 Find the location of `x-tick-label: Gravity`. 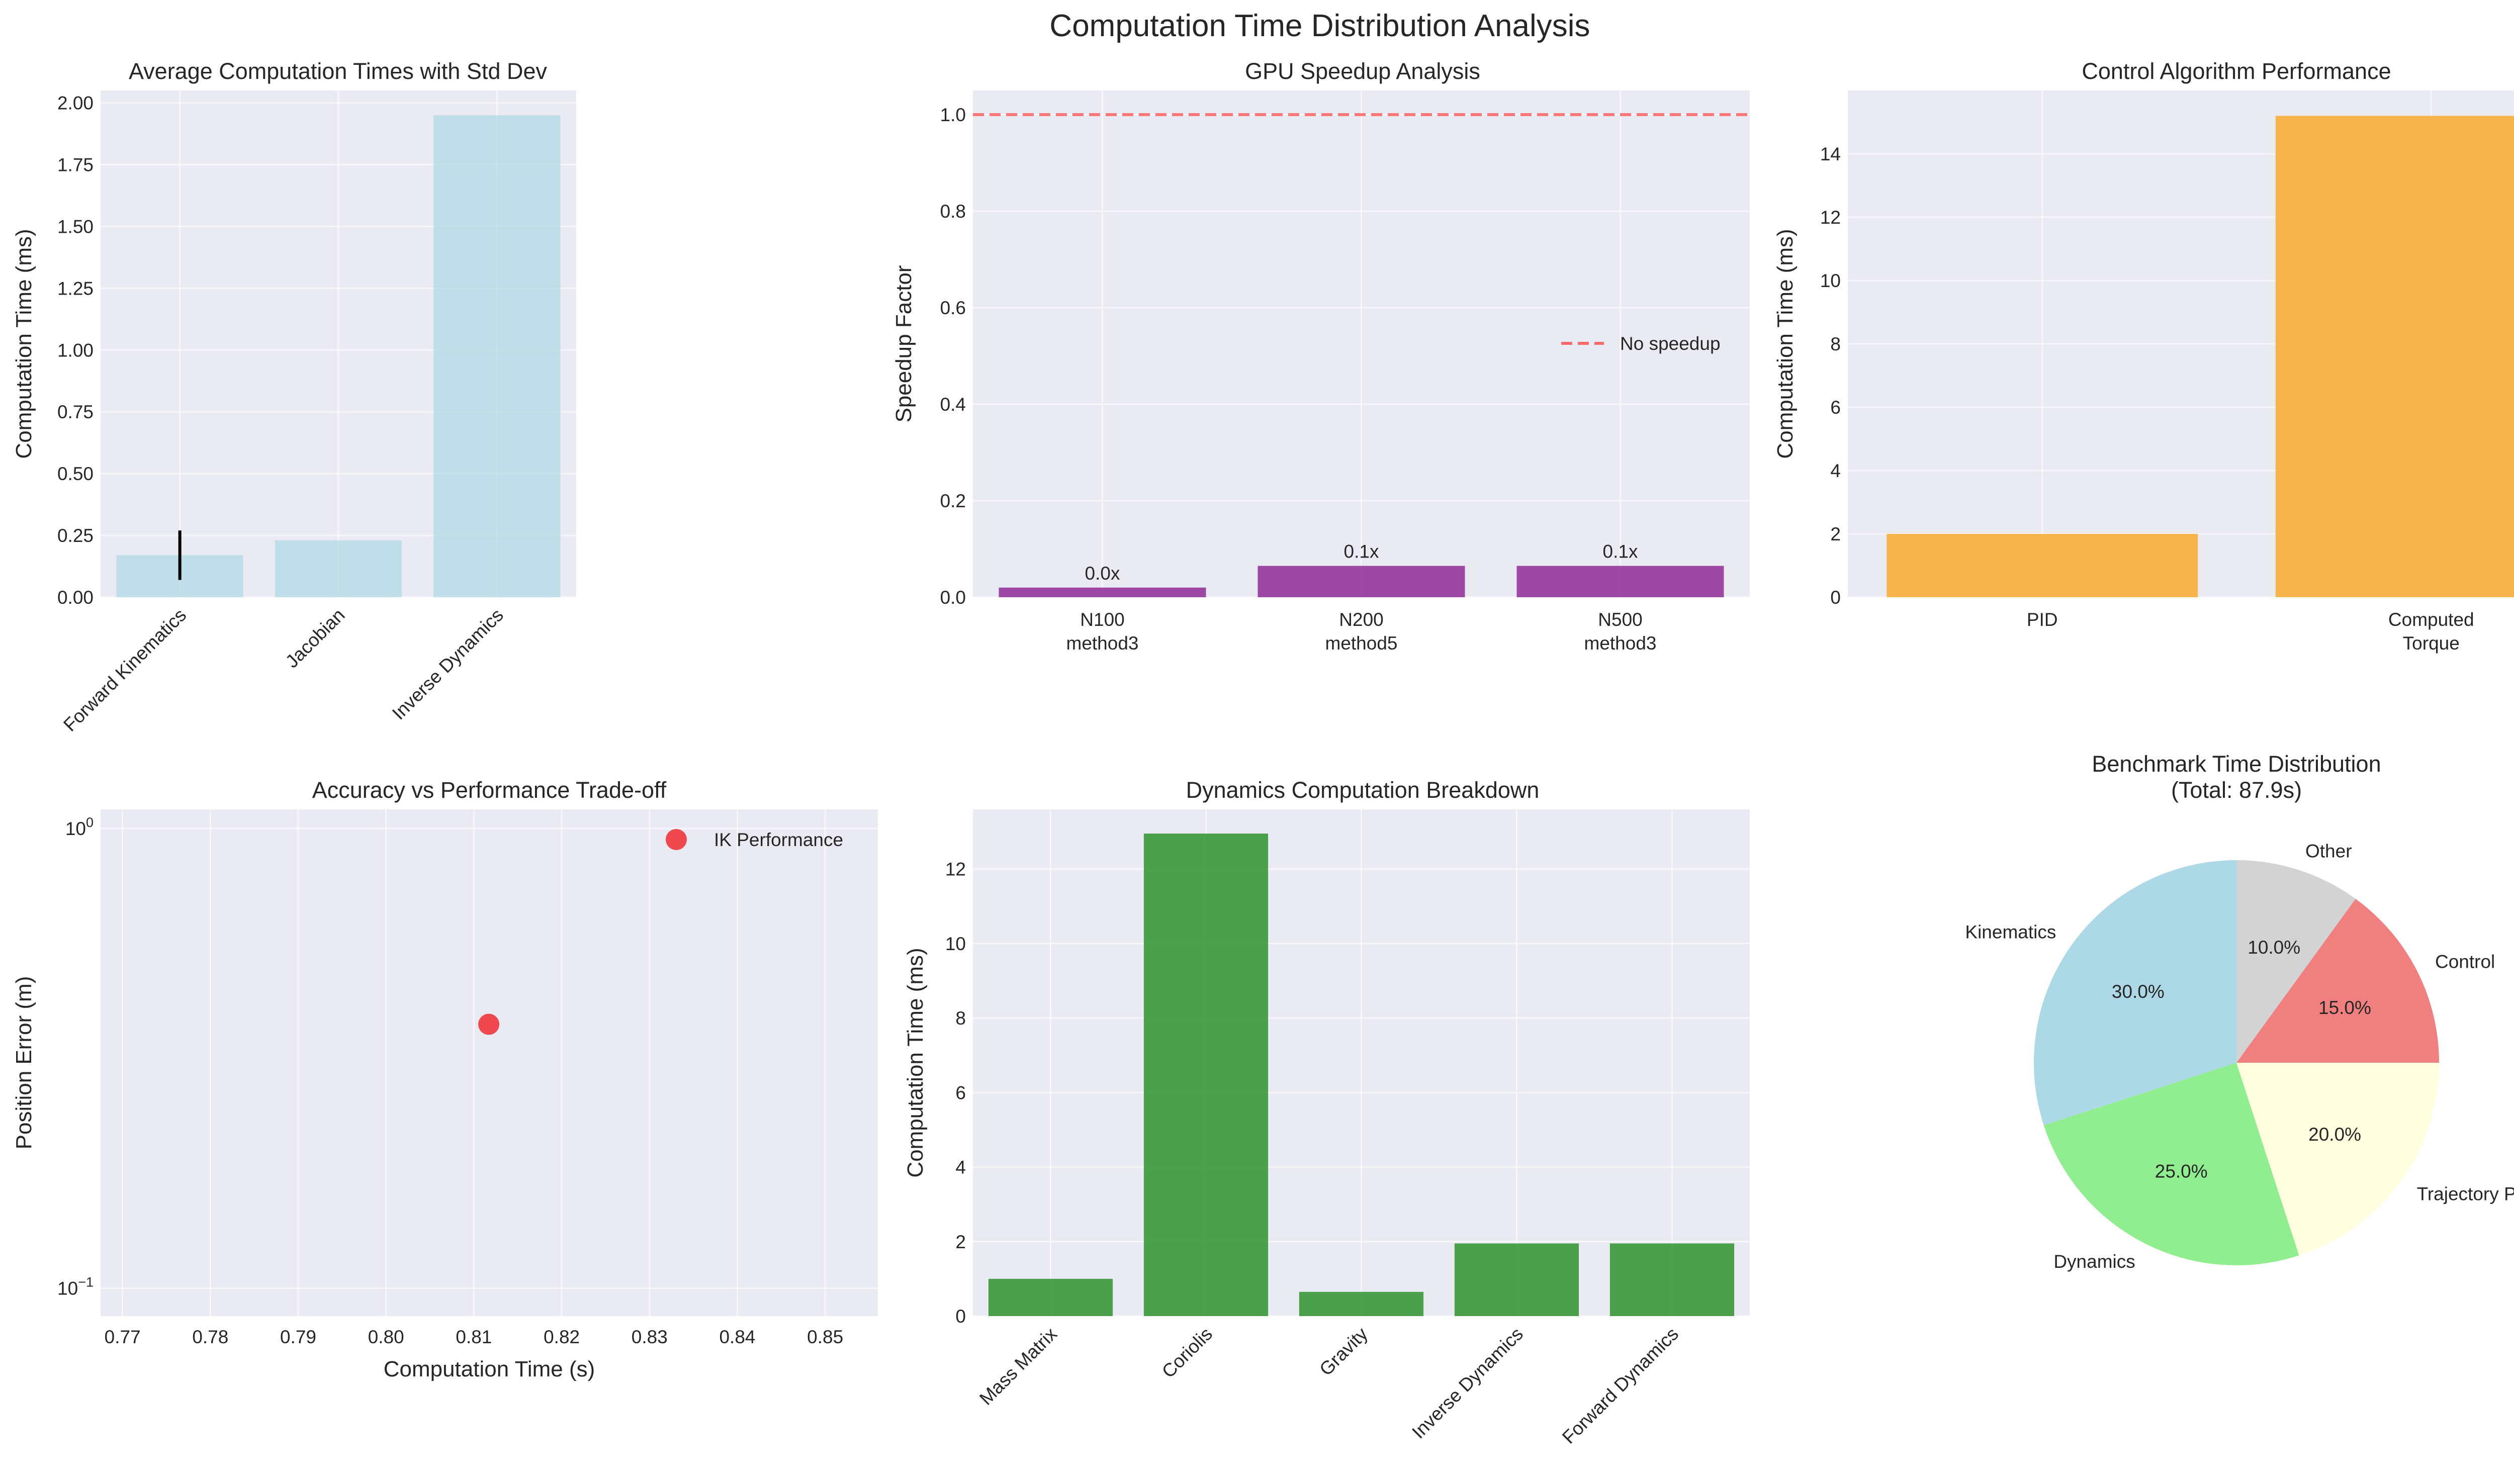

x-tick-label: Gravity is located at coordinates (1344, 1351).